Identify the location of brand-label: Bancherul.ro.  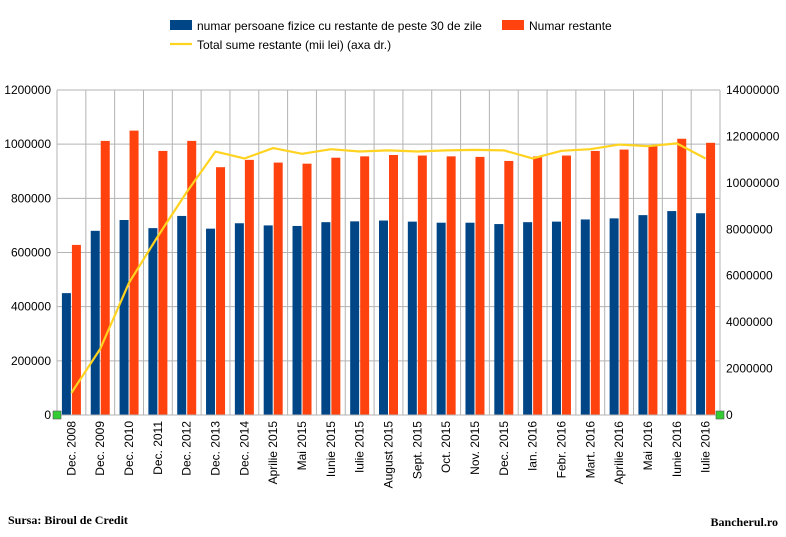
(744, 522).